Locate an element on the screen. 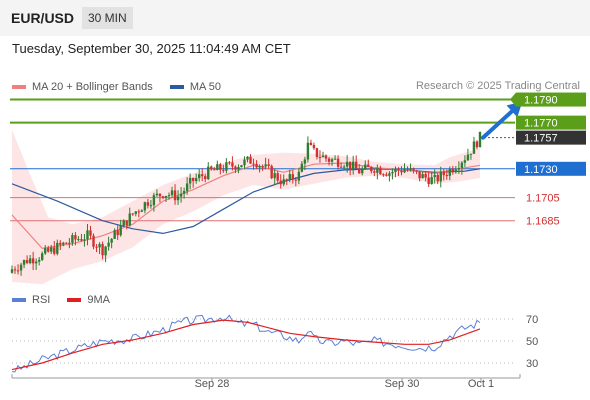 Image resolution: width=590 pixels, height=400 pixels. level-box-1.1790 is located at coordinates (551, 99).